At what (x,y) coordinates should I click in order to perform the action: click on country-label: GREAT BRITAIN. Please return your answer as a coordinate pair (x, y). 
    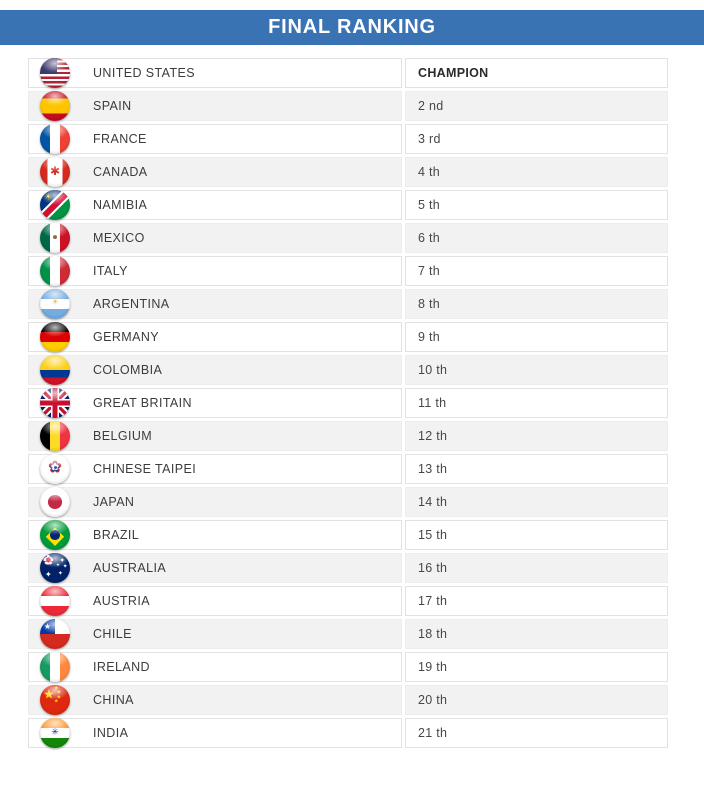
    Looking at the image, I should click on (142, 403).